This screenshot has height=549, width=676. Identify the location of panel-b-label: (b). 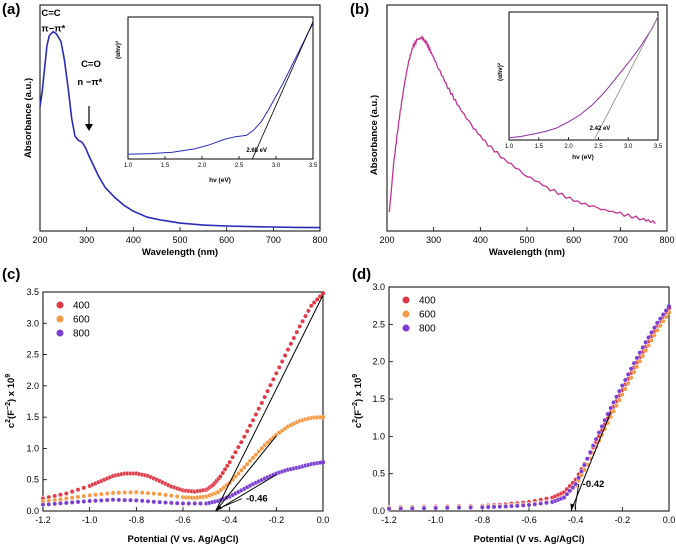
(359, 9).